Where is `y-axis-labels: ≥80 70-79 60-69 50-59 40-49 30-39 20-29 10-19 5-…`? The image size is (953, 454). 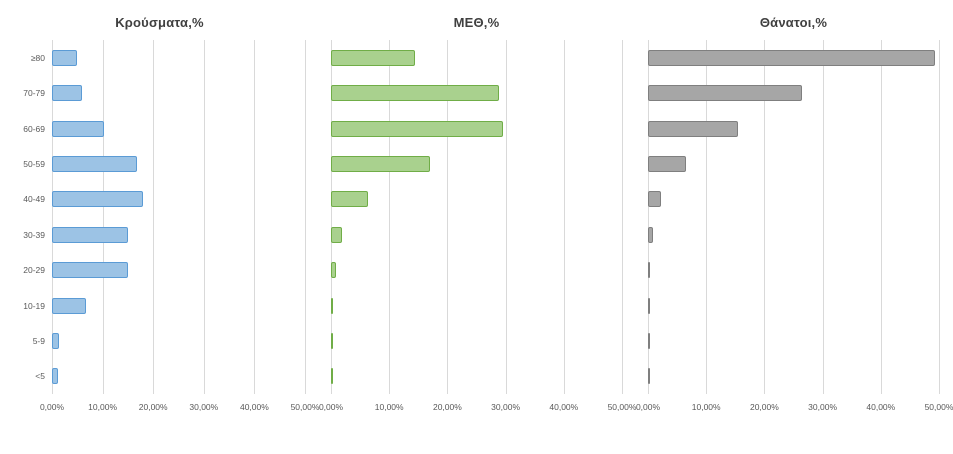 y-axis-labels: ≥80 70-79 60-69 50-59 40-49 30-39 20-29 10-19 5-… is located at coordinates (33, 217).